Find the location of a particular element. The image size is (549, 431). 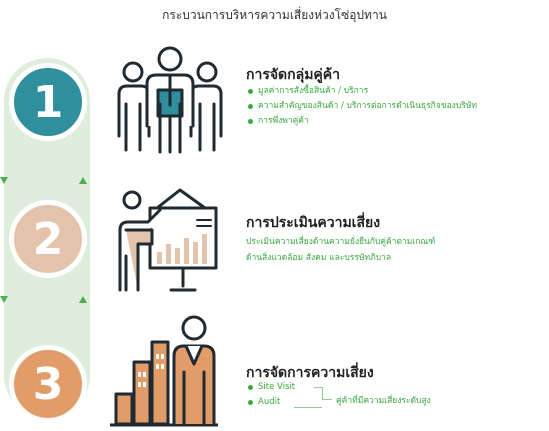

step-3-number-circle: 3 is located at coordinates (48, 384).